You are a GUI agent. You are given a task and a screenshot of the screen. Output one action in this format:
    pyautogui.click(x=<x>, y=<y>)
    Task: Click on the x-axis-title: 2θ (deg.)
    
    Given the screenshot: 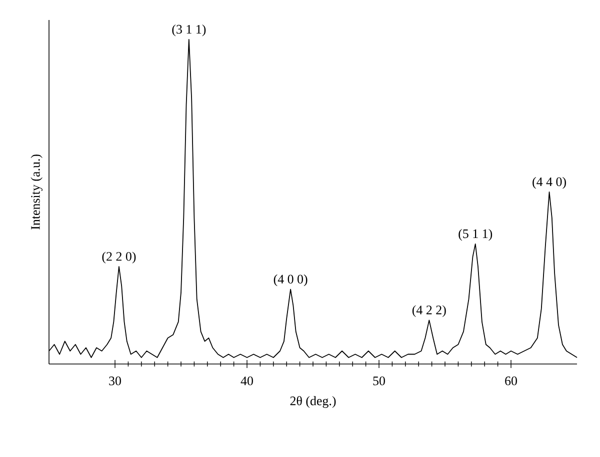 What is the action you would take?
    pyautogui.click(x=313, y=402)
    